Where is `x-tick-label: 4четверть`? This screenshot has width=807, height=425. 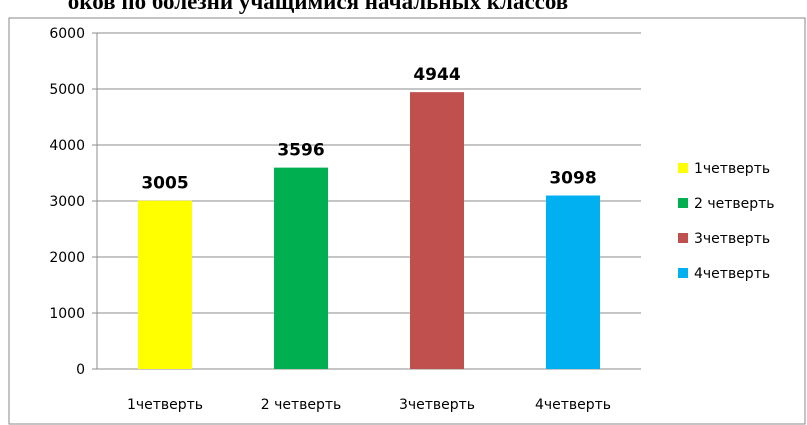
x-tick-label: 4четверть is located at coordinates (573, 405).